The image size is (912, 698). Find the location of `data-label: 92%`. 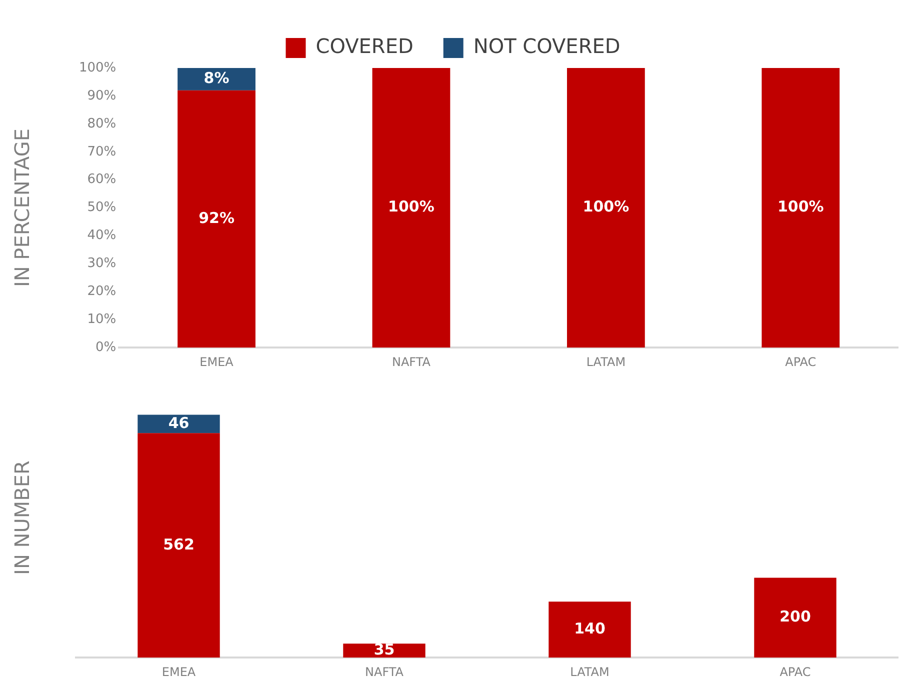

data-label: 92% is located at coordinates (216, 217).